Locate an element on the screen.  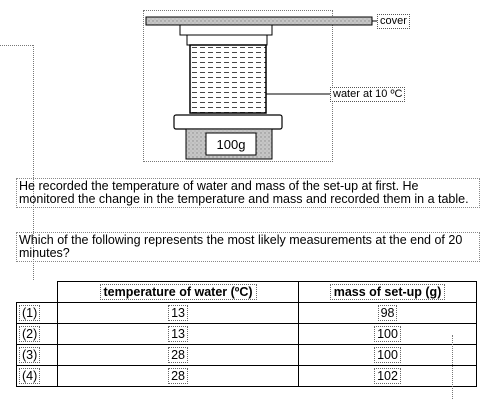
left-dotted-line-vert is located at coordinates (33, 162).